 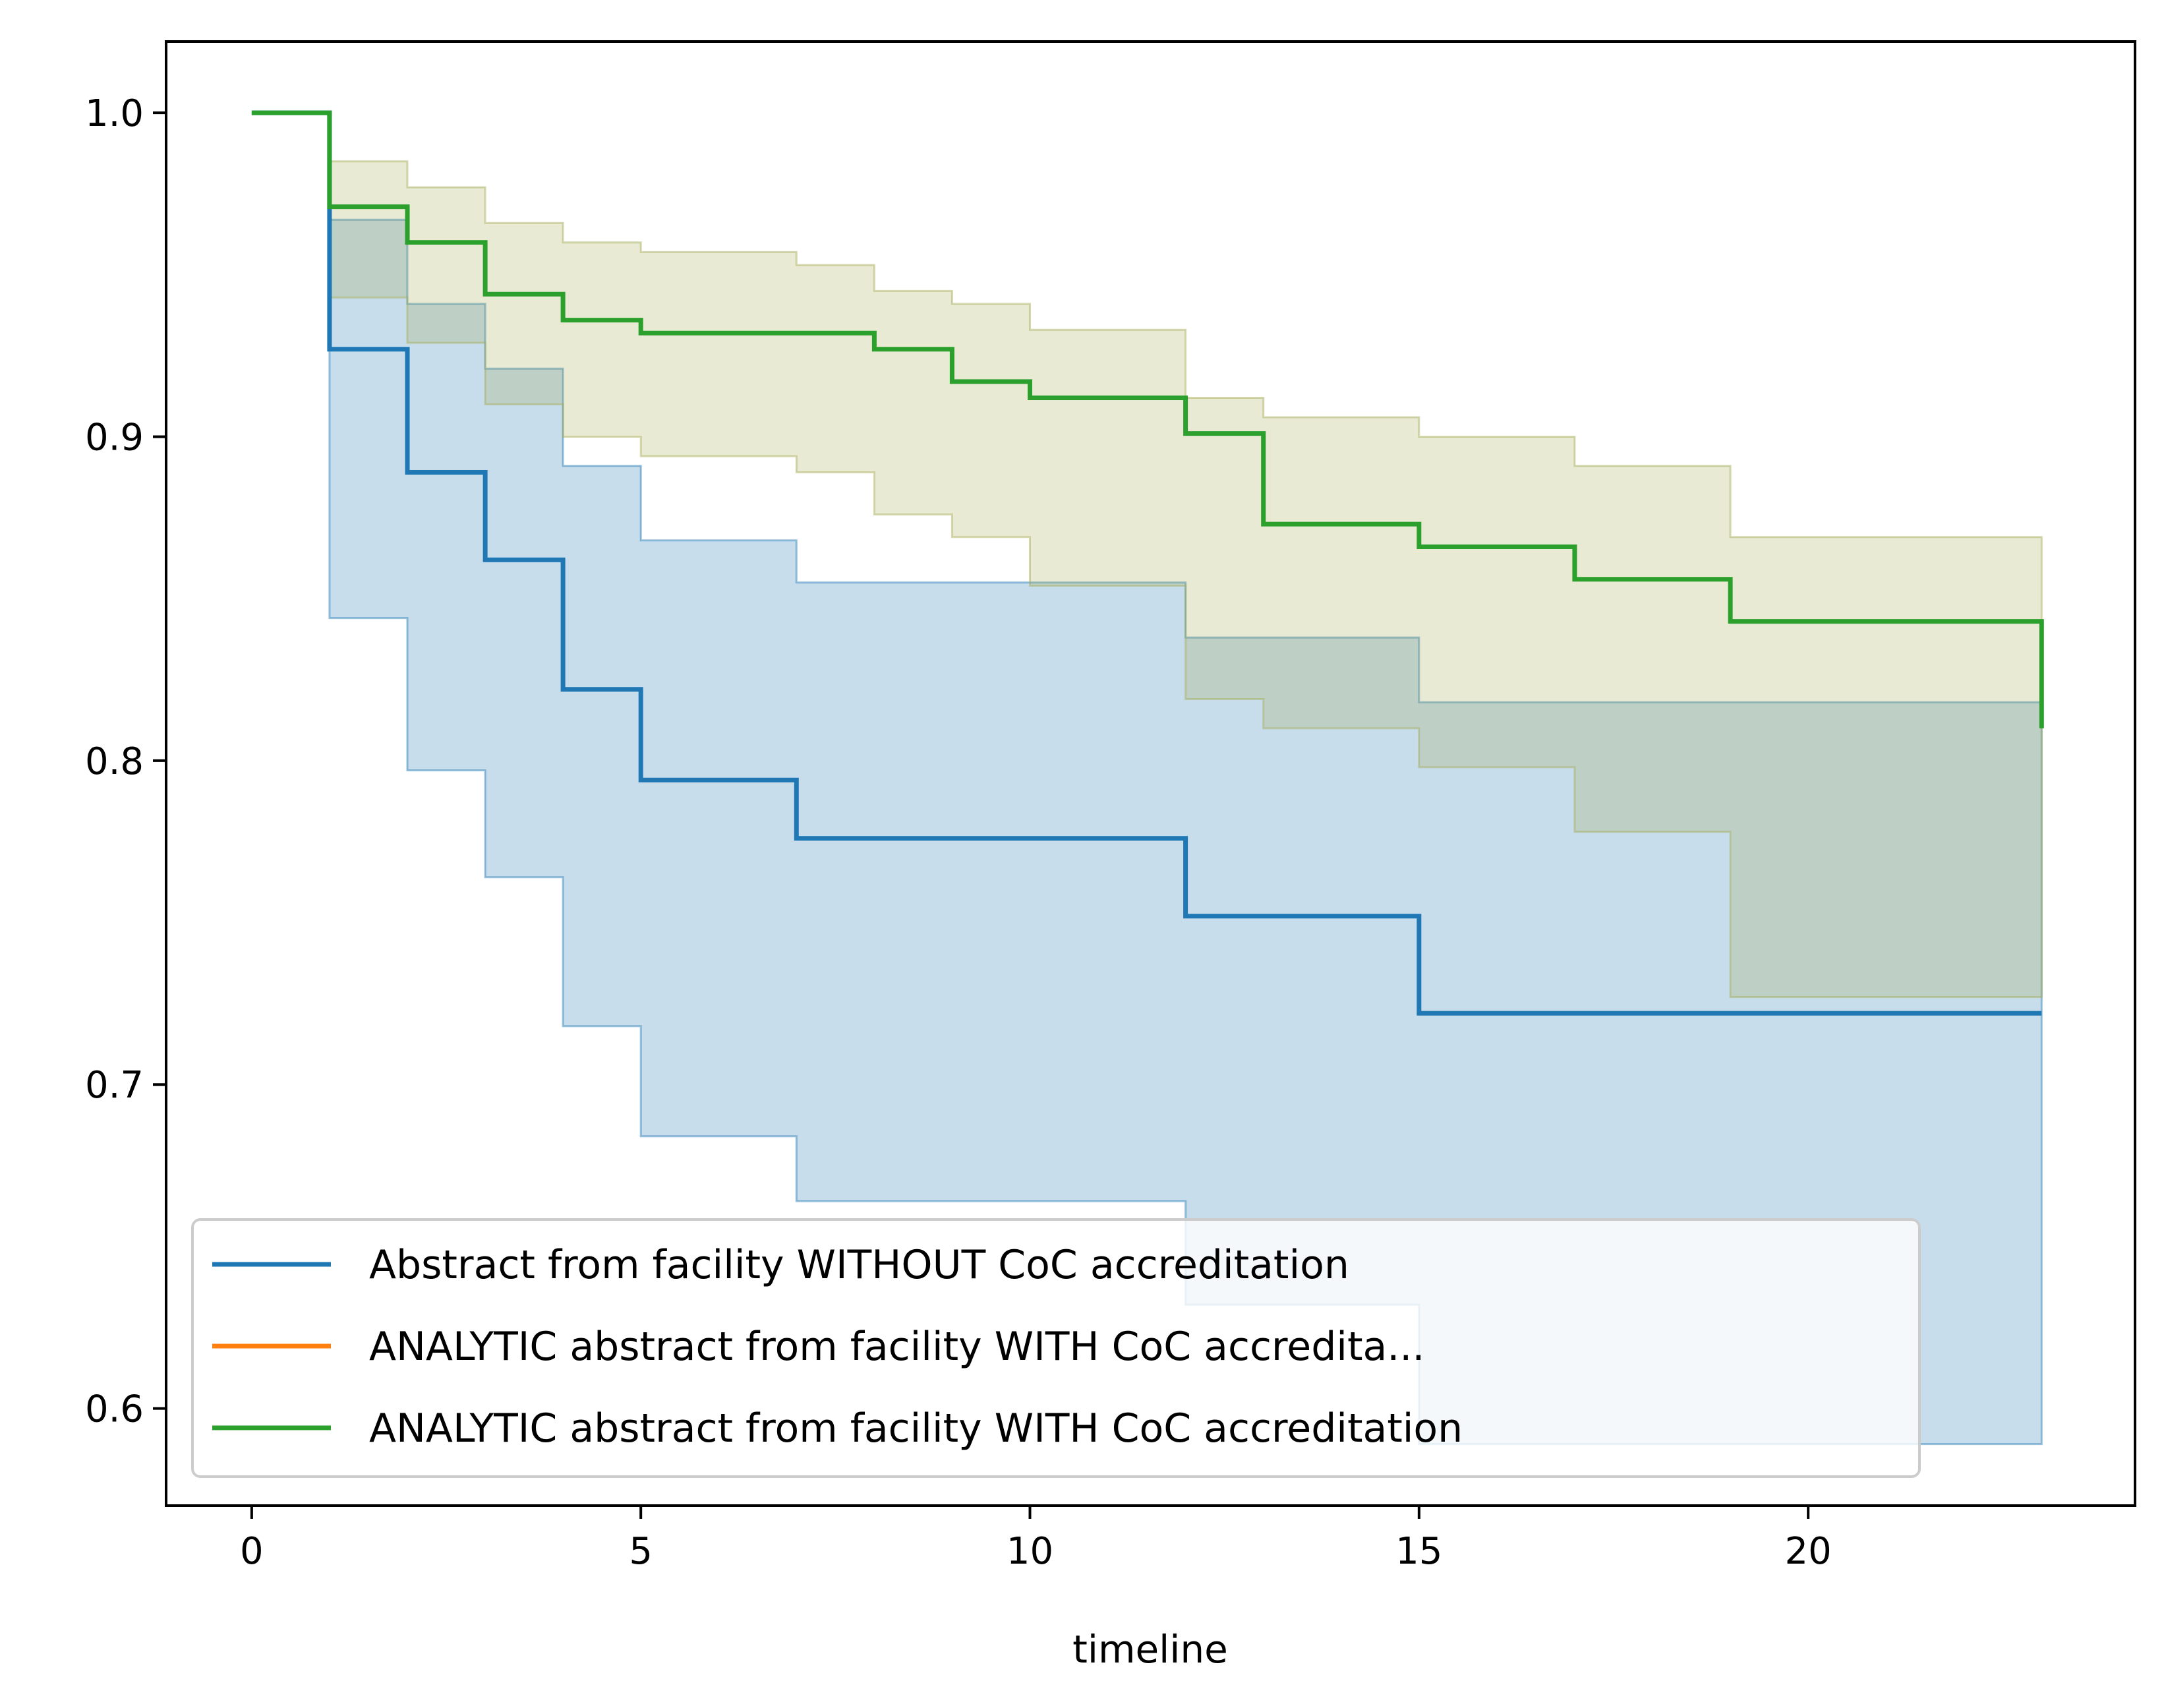 What do you see at coordinates (1418, 1551) in the screenshot?
I see `x-tick-label: 15` at bounding box center [1418, 1551].